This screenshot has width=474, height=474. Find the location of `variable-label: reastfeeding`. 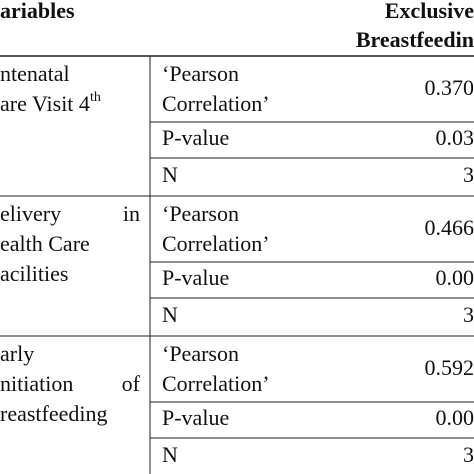

variable-label: reastfeeding is located at coordinates (54, 413).